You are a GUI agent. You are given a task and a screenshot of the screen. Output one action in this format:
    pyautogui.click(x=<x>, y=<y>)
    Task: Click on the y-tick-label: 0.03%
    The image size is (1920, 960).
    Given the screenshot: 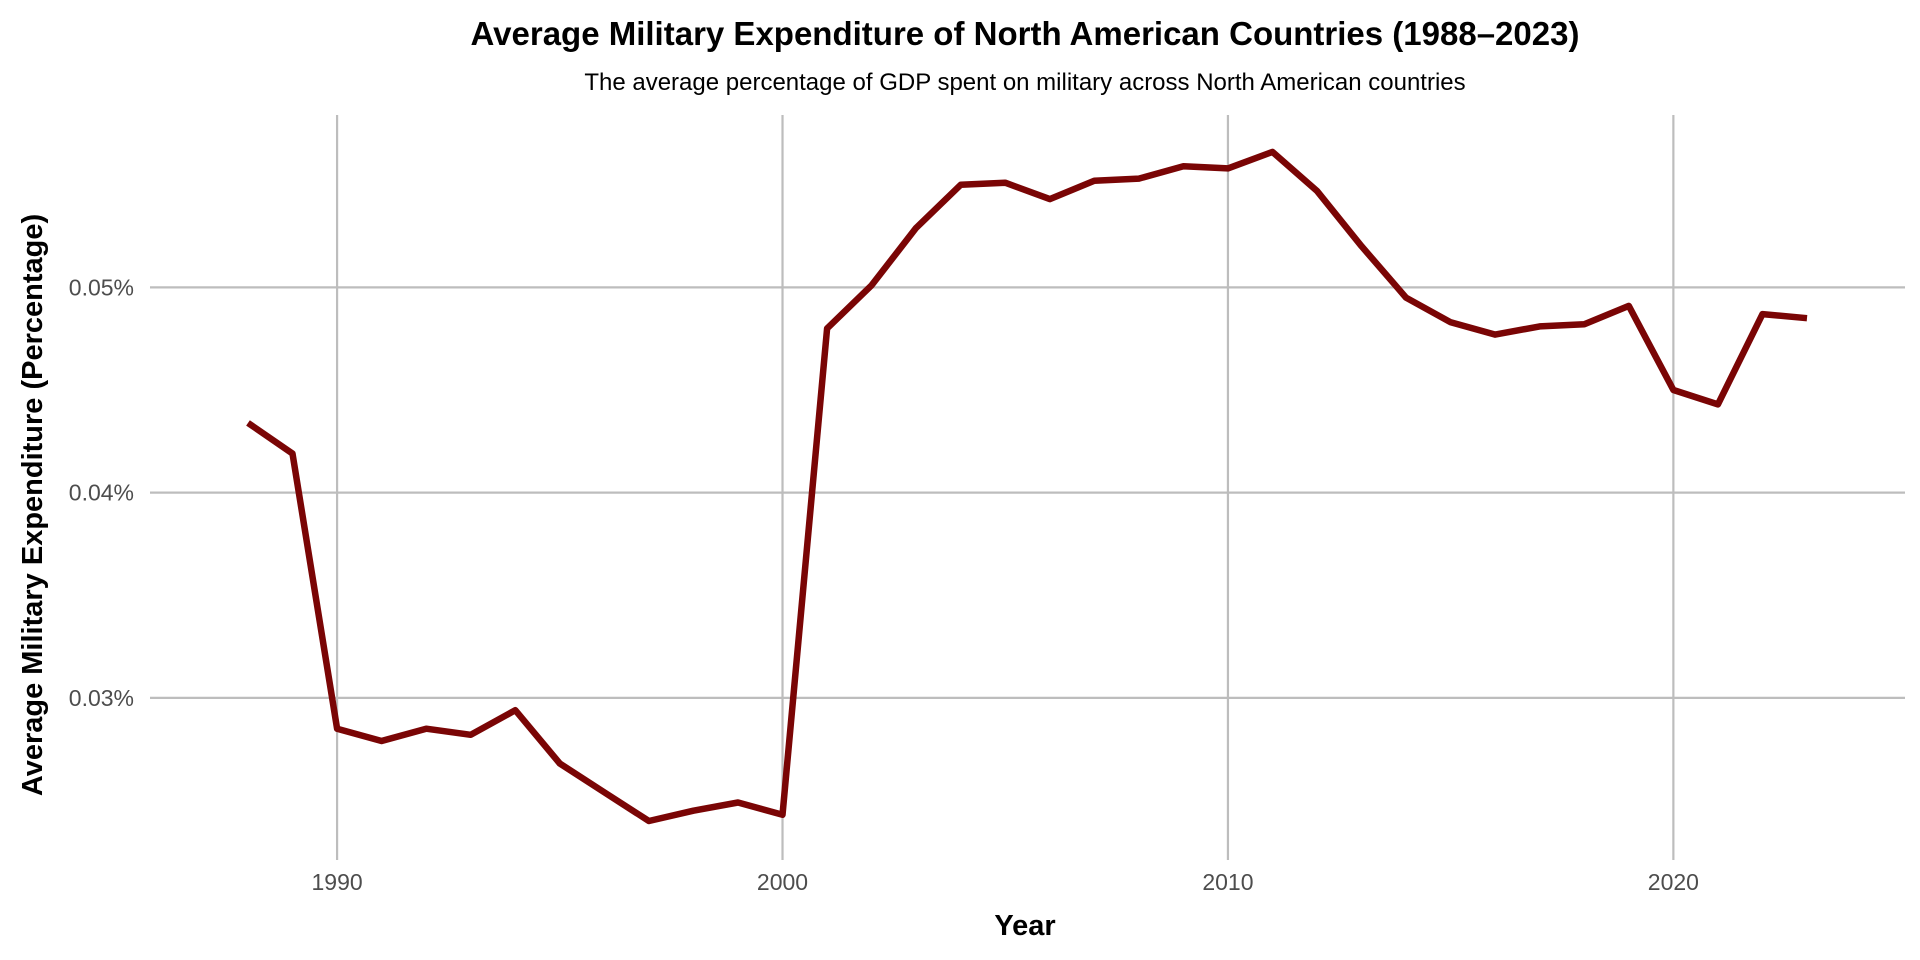 What is the action you would take?
    pyautogui.click(x=101, y=698)
    